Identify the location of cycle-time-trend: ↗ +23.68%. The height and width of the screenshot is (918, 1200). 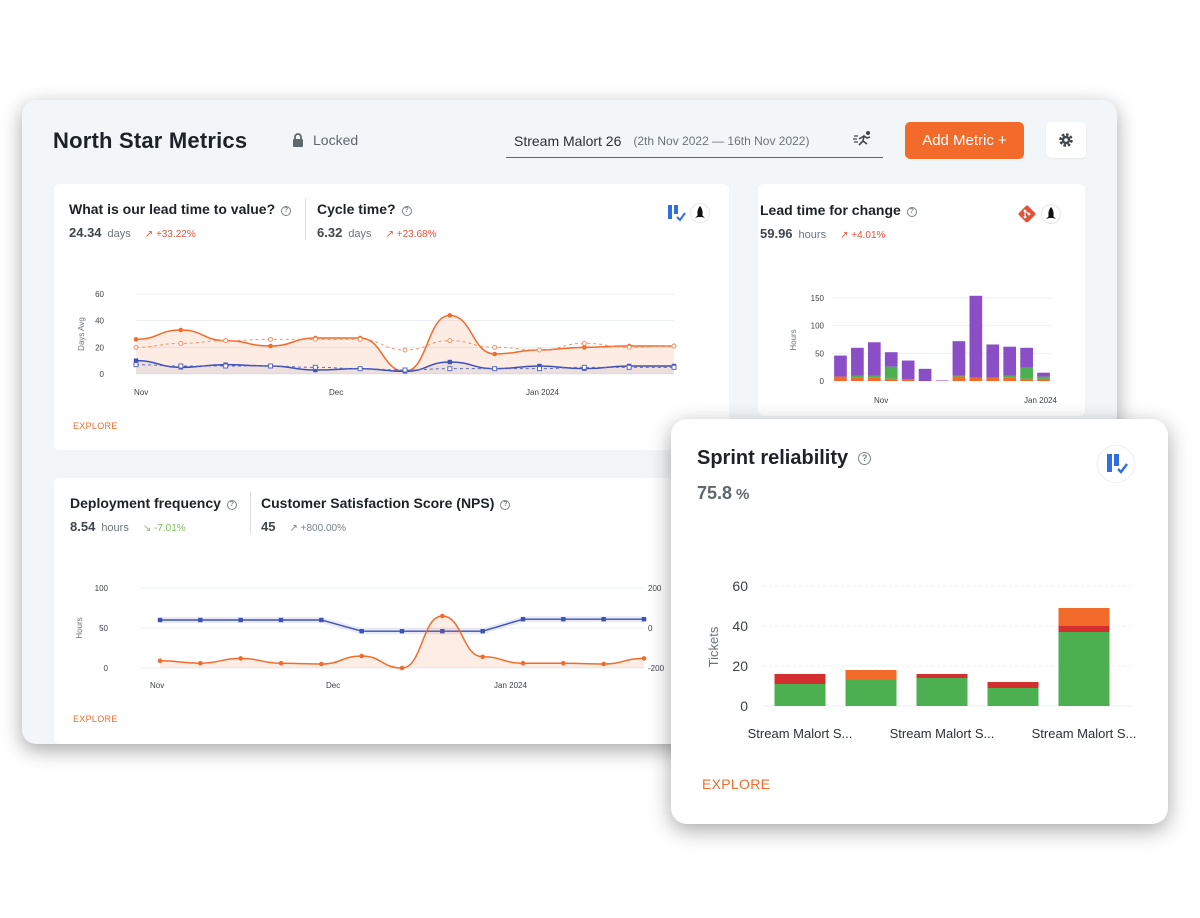
(411, 234).